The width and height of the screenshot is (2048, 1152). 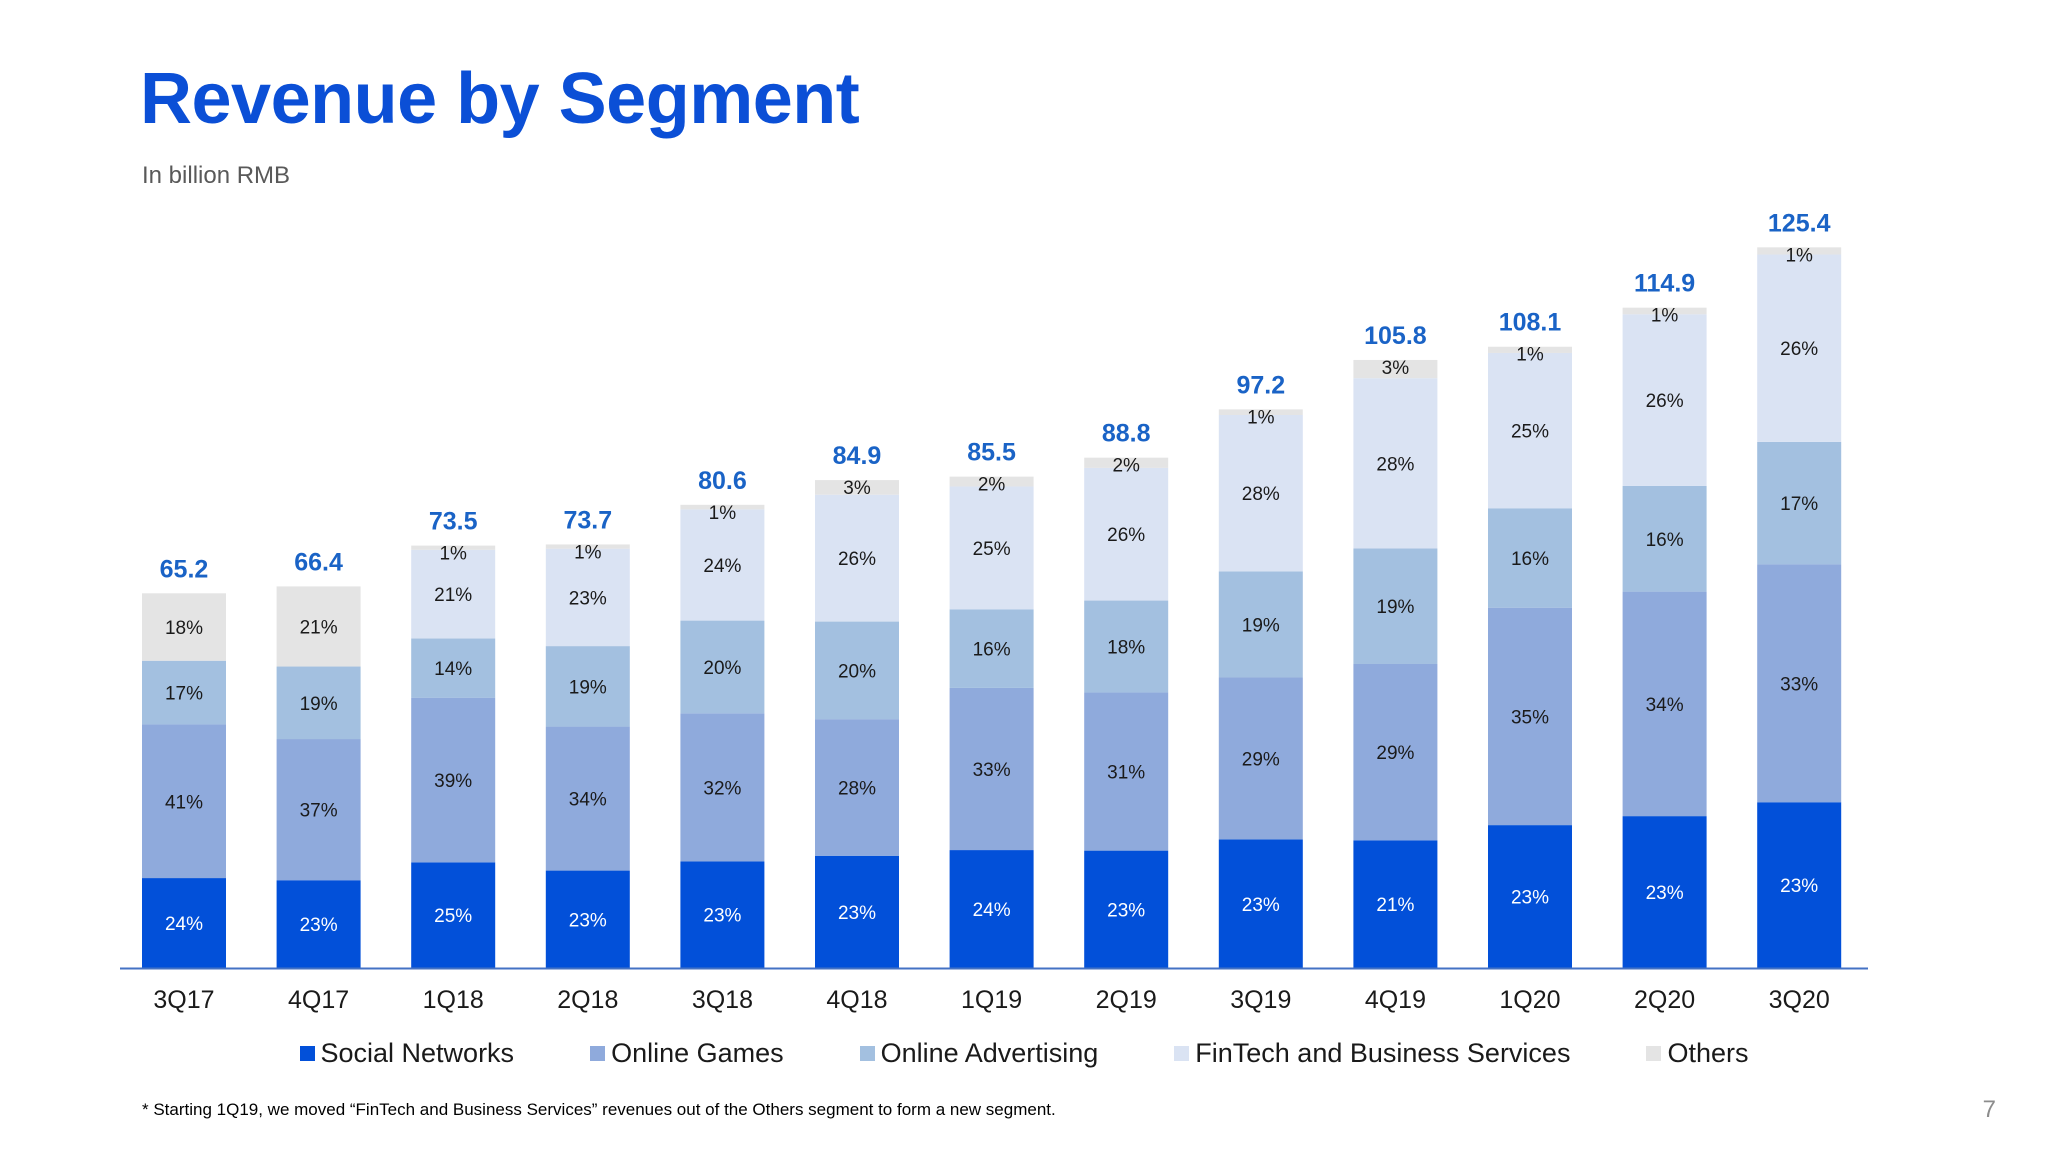 What do you see at coordinates (1530, 349) in the screenshot?
I see `bar-segment-others-1q20` at bounding box center [1530, 349].